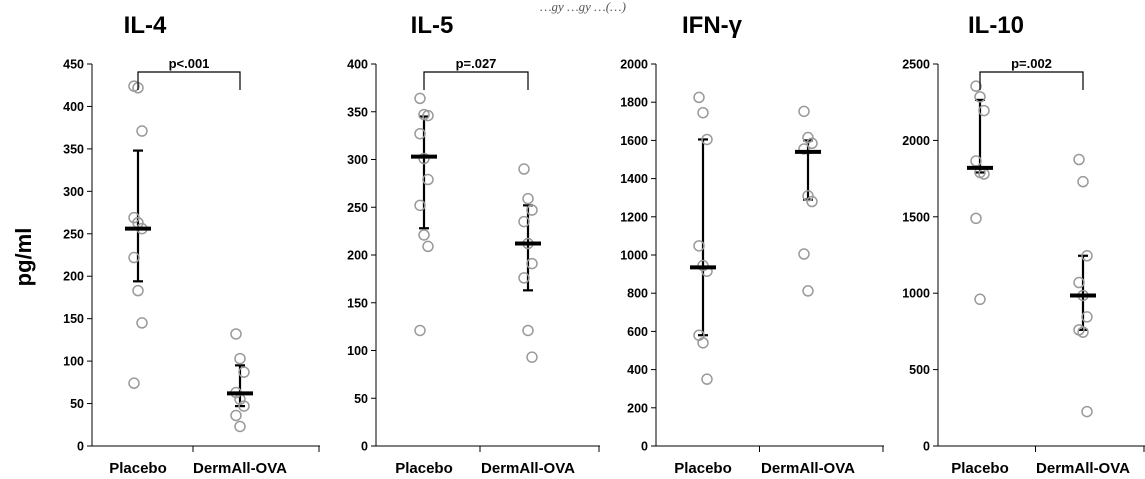 The image size is (1145, 479). What do you see at coordinates (1031, 63) in the screenshot?
I see `p-value-label: p=.002` at bounding box center [1031, 63].